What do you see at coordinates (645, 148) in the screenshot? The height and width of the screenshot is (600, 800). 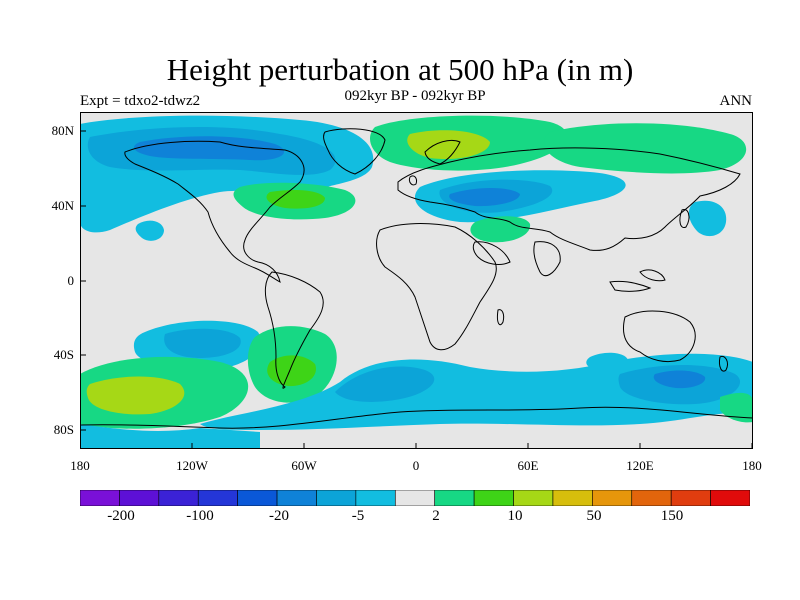 I see `anomaly-east-asia-positive` at bounding box center [645, 148].